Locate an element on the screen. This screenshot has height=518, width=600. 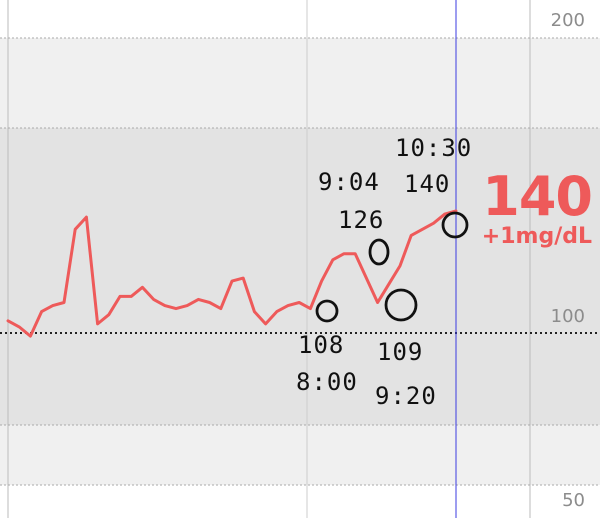
y-axis-label-50: 50 is located at coordinates (573, 500).